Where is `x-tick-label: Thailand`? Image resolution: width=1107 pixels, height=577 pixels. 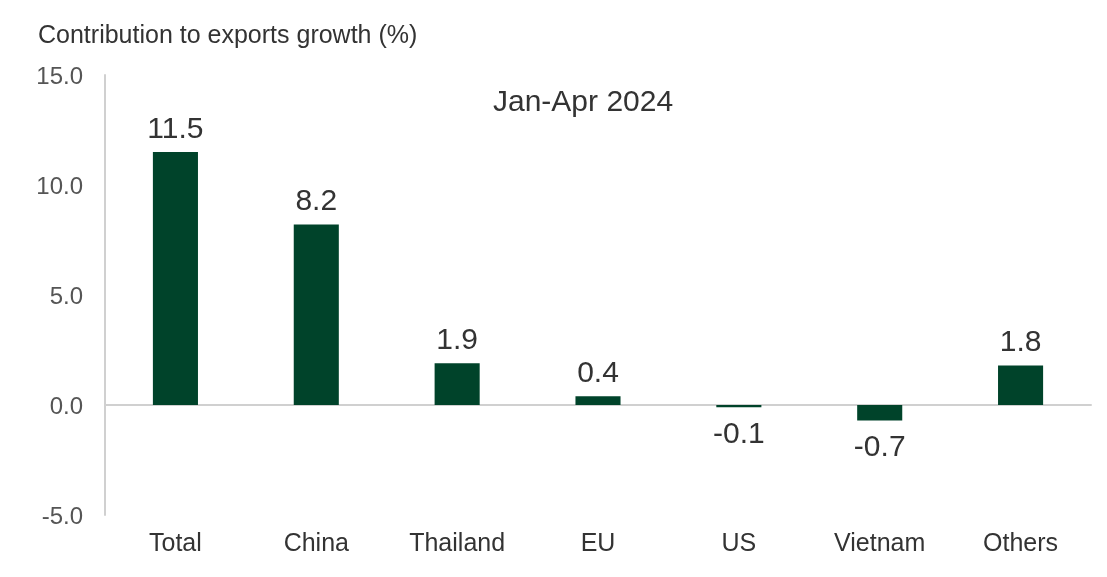 x-tick-label: Thailand is located at coordinates (457, 541).